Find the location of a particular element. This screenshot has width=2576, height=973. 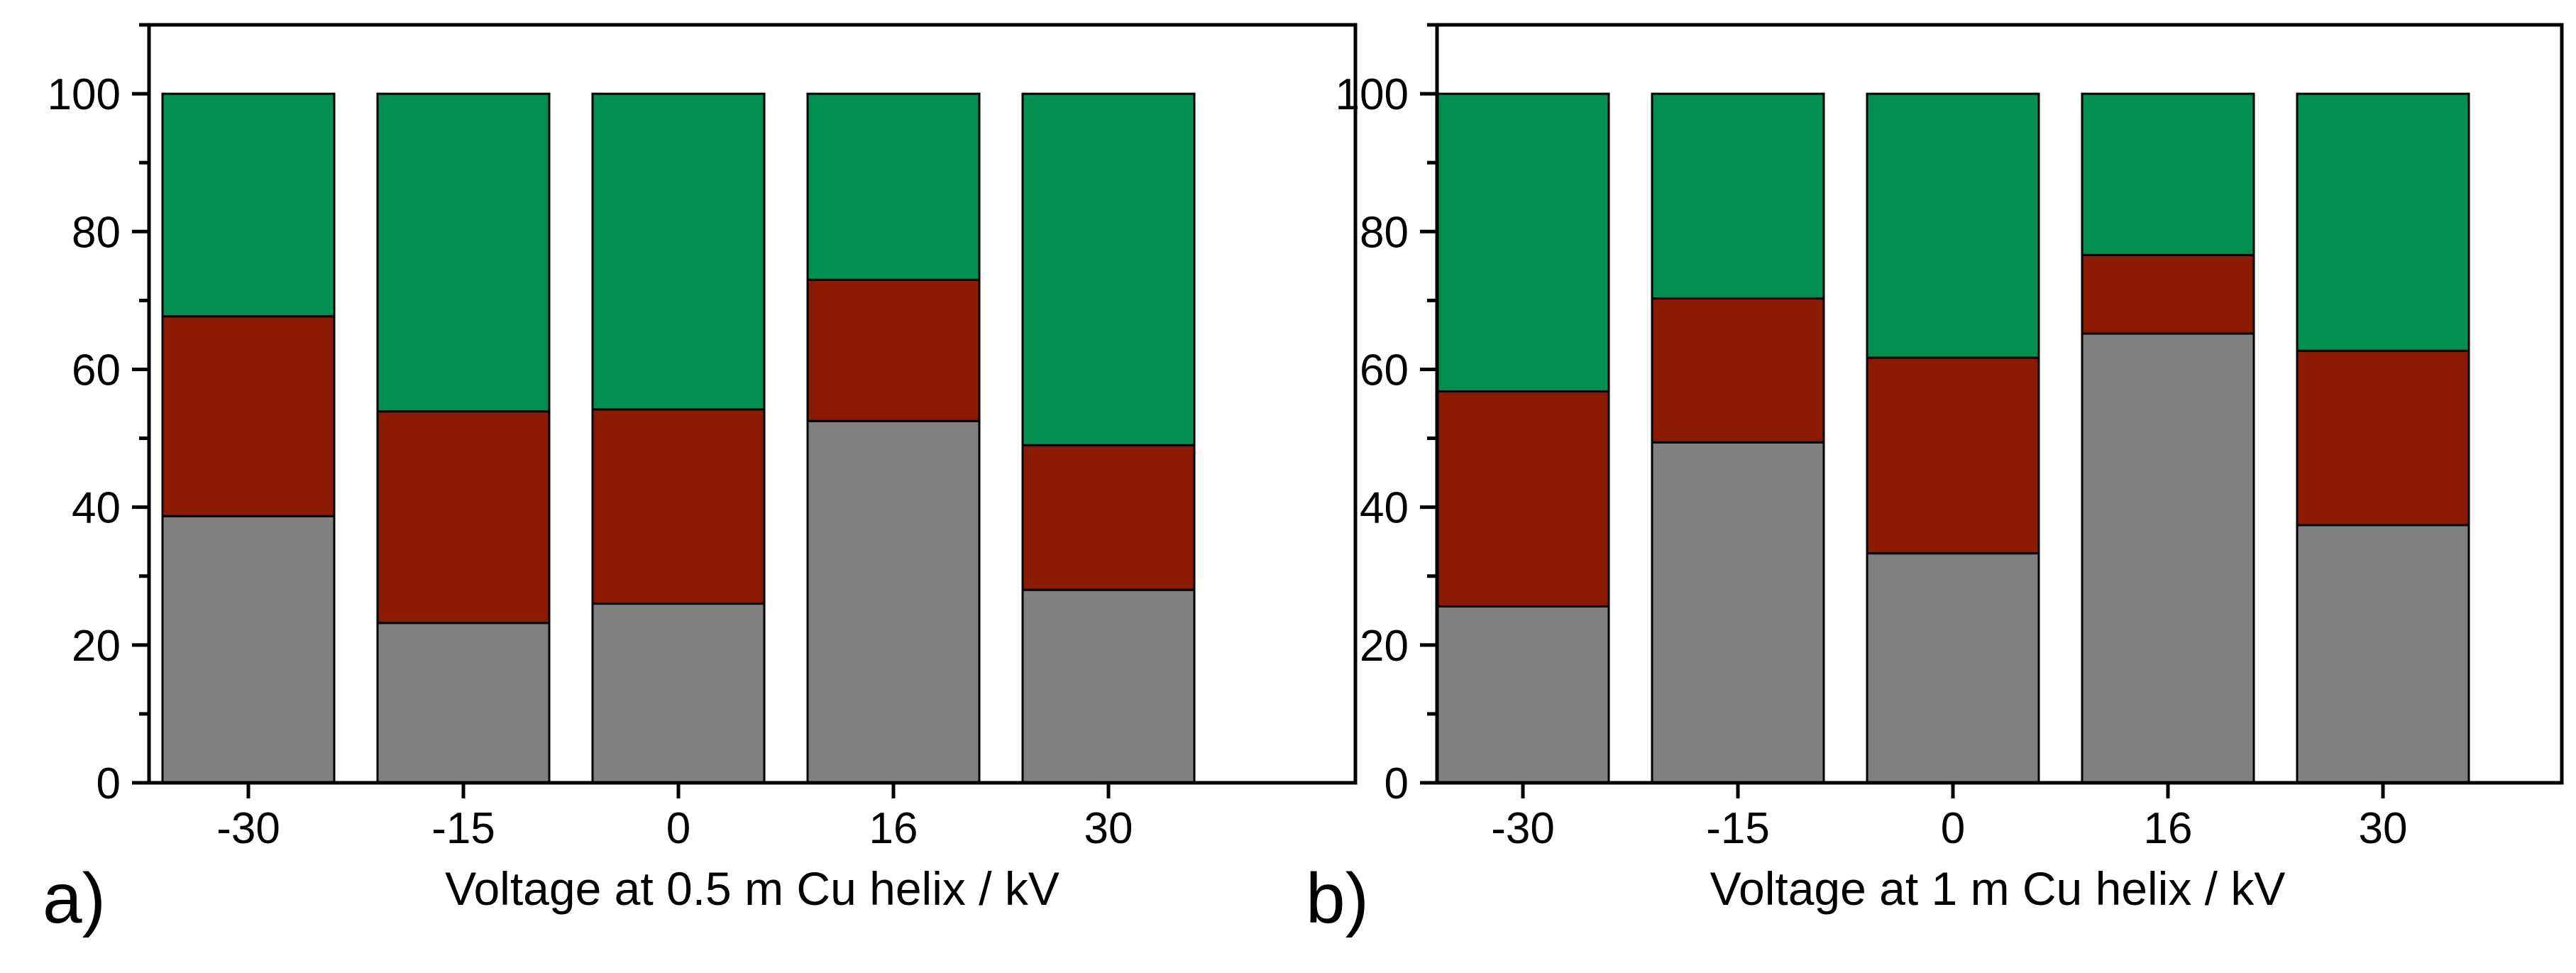

x-tick-label-a-2: 0 is located at coordinates (678, 828).